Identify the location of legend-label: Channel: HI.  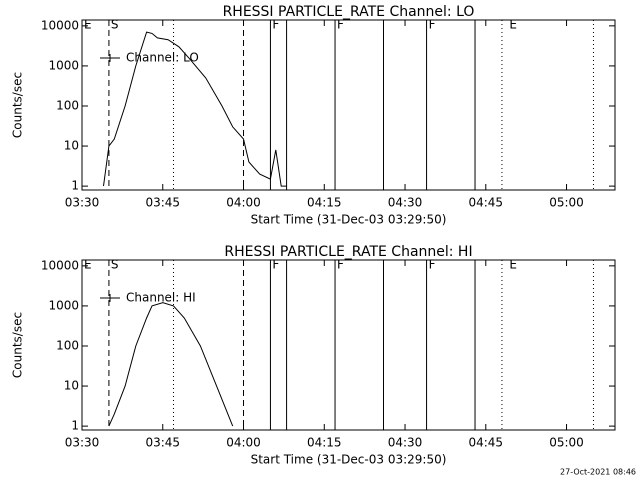
(161, 298).